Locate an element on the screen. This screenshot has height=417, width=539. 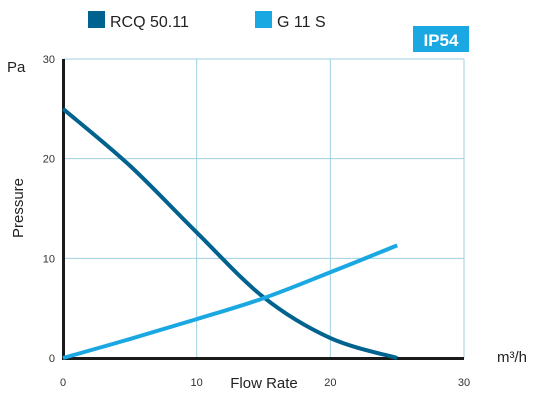
y-tick-label-2: 20 is located at coordinates (49, 160).